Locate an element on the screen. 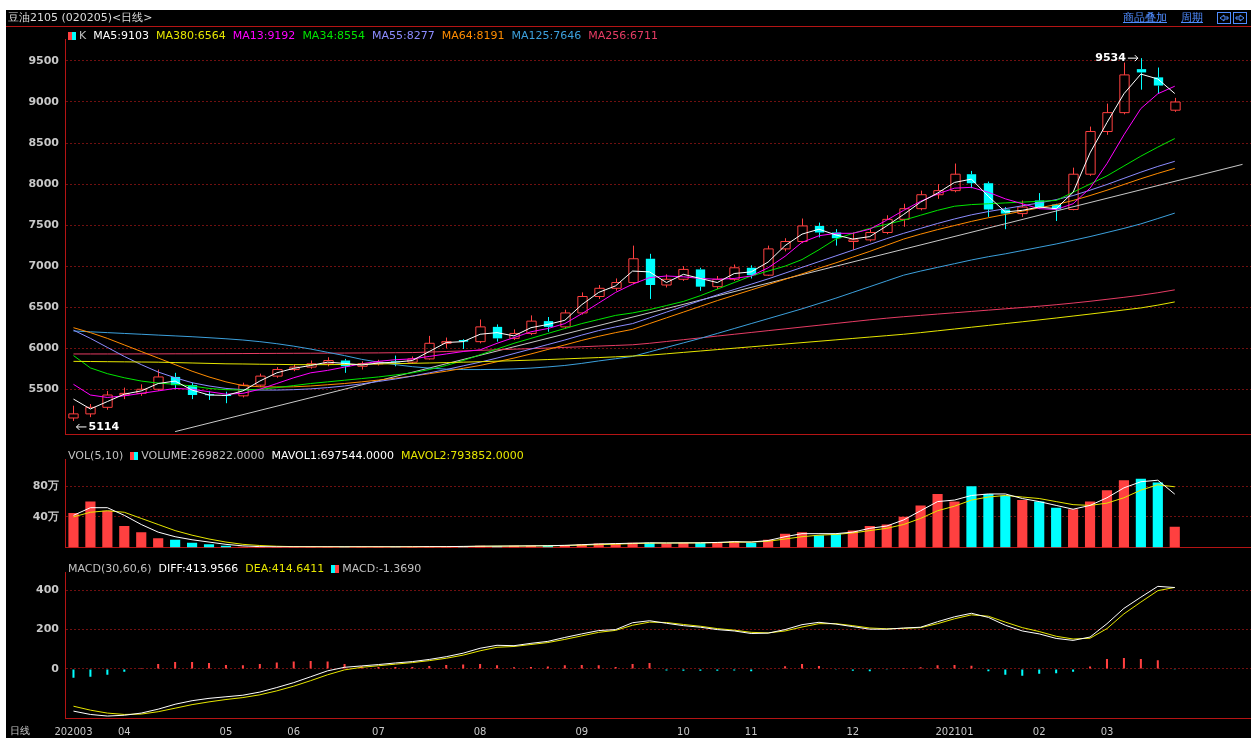  y-tick-label: 8500 is located at coordinates (44, 142).